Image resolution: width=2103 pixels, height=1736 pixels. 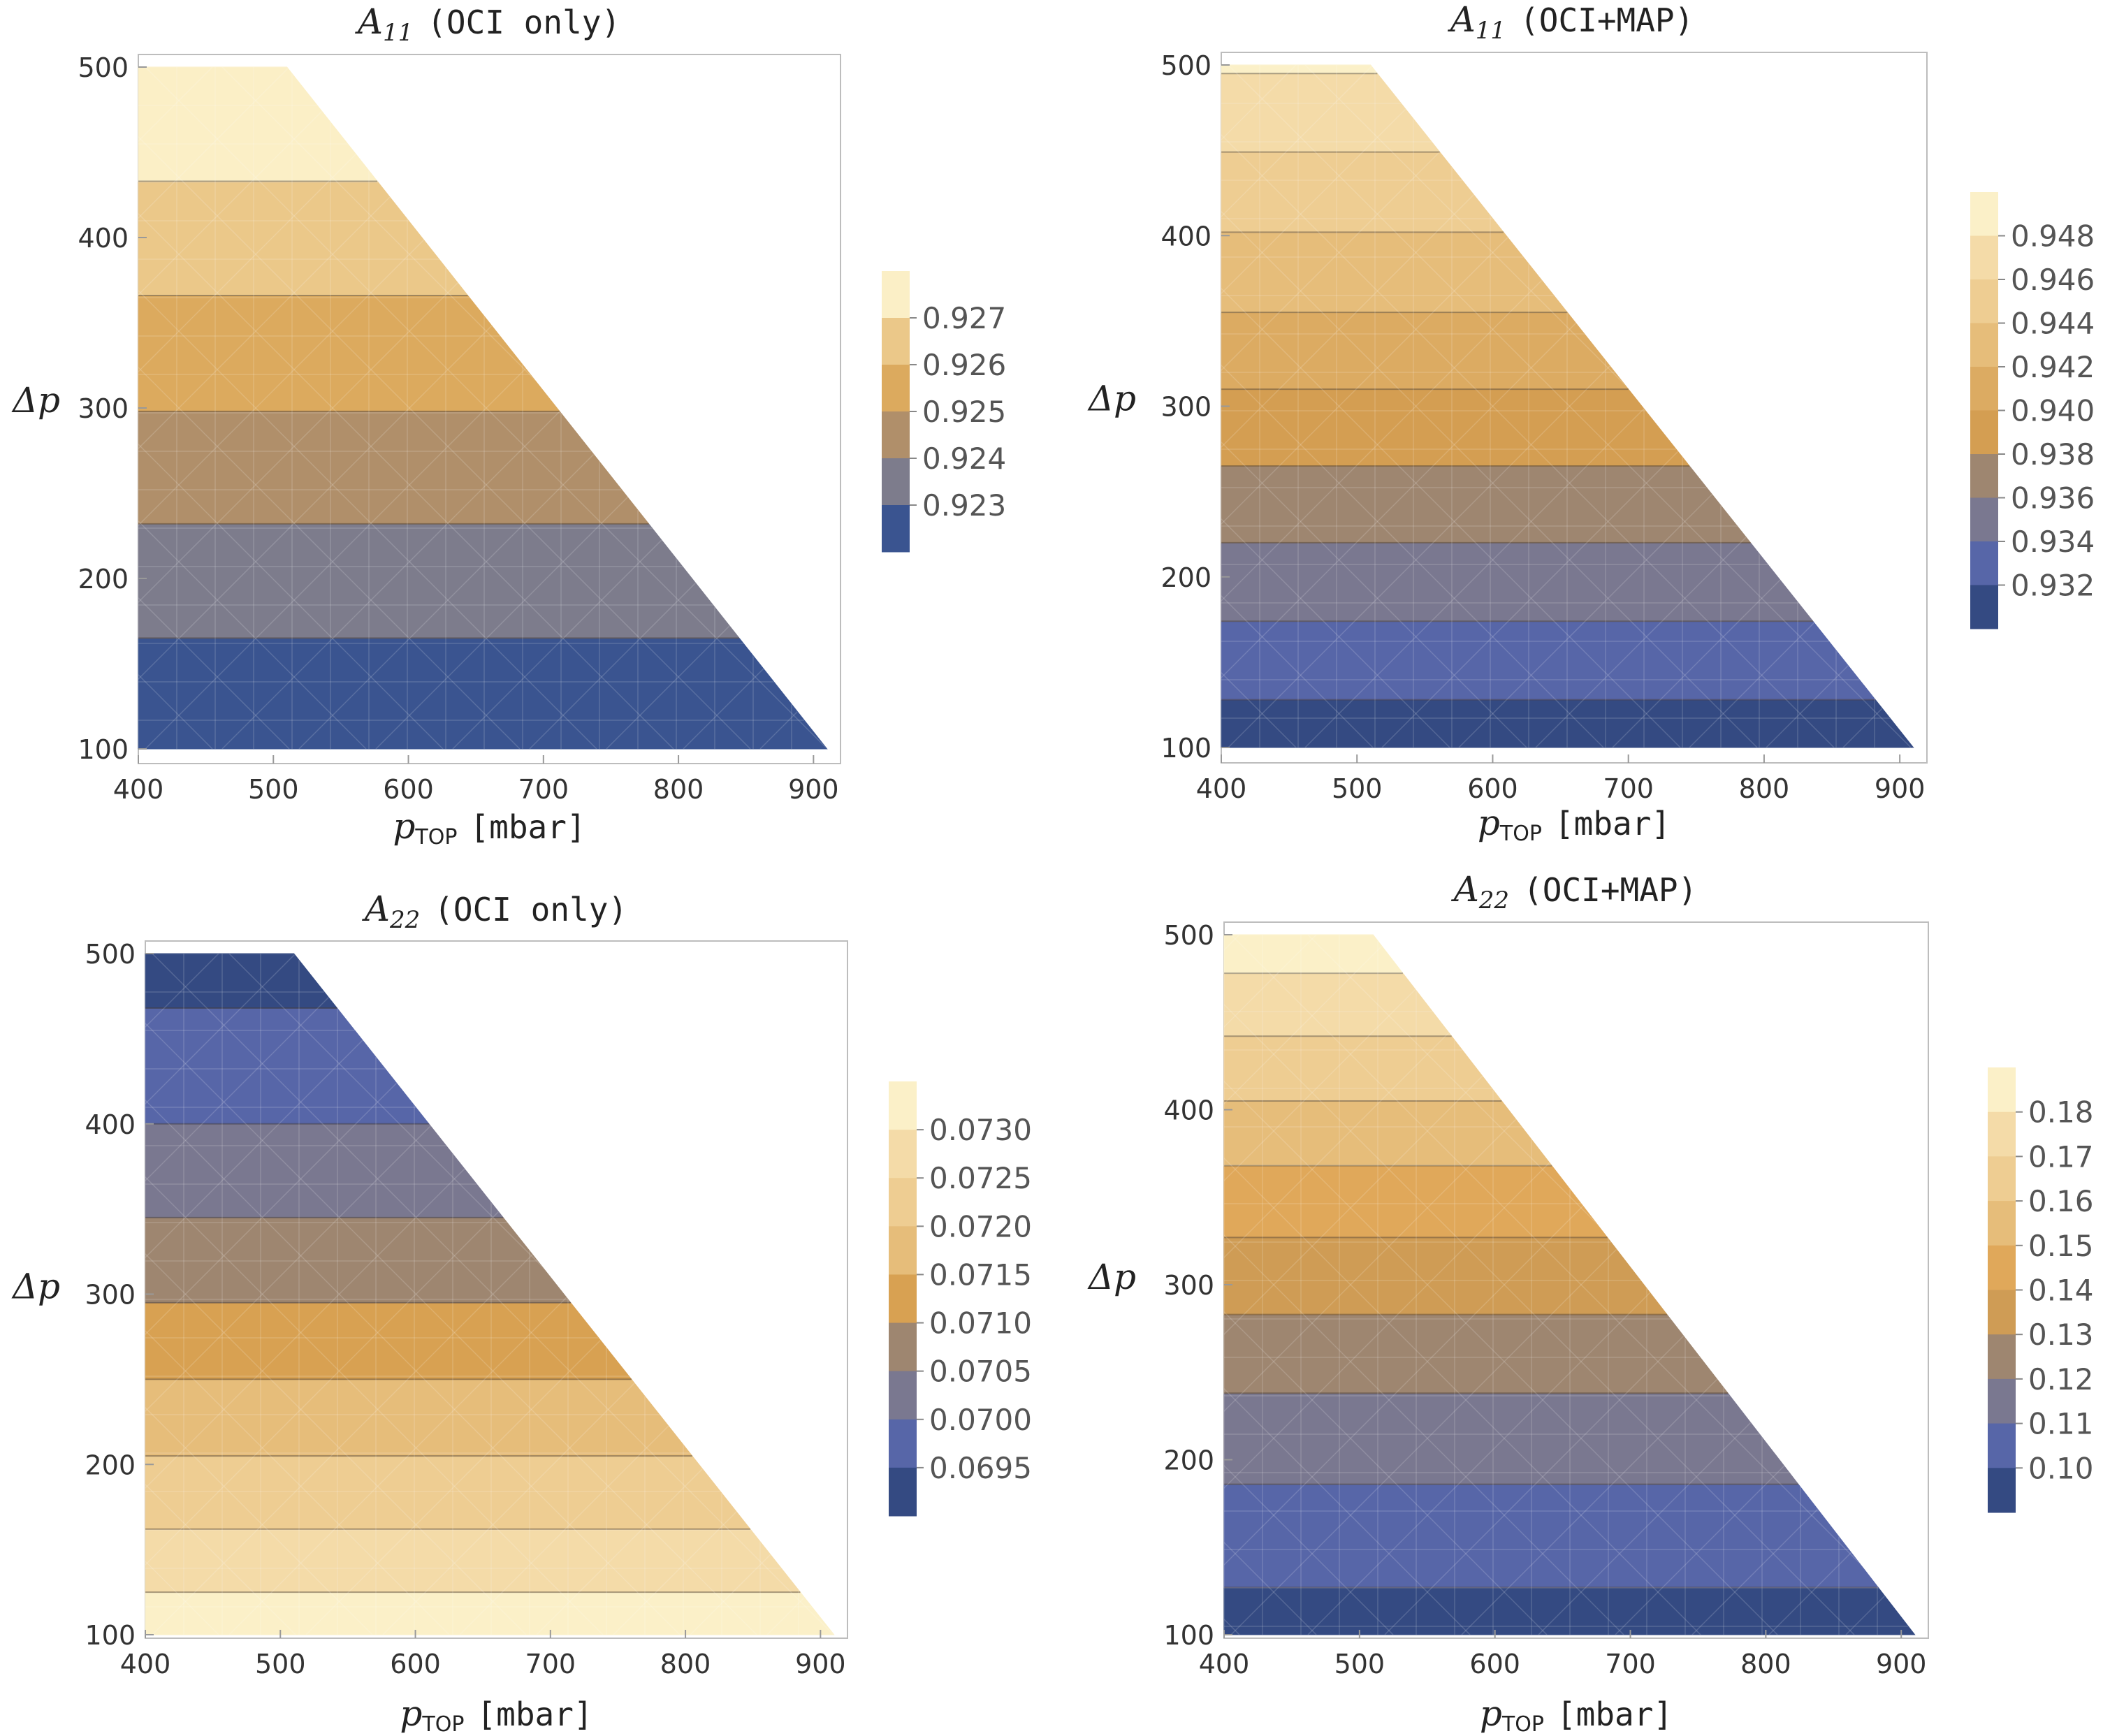 I want to click on legend-label: 0.0710, so click(x=980, y=1323).